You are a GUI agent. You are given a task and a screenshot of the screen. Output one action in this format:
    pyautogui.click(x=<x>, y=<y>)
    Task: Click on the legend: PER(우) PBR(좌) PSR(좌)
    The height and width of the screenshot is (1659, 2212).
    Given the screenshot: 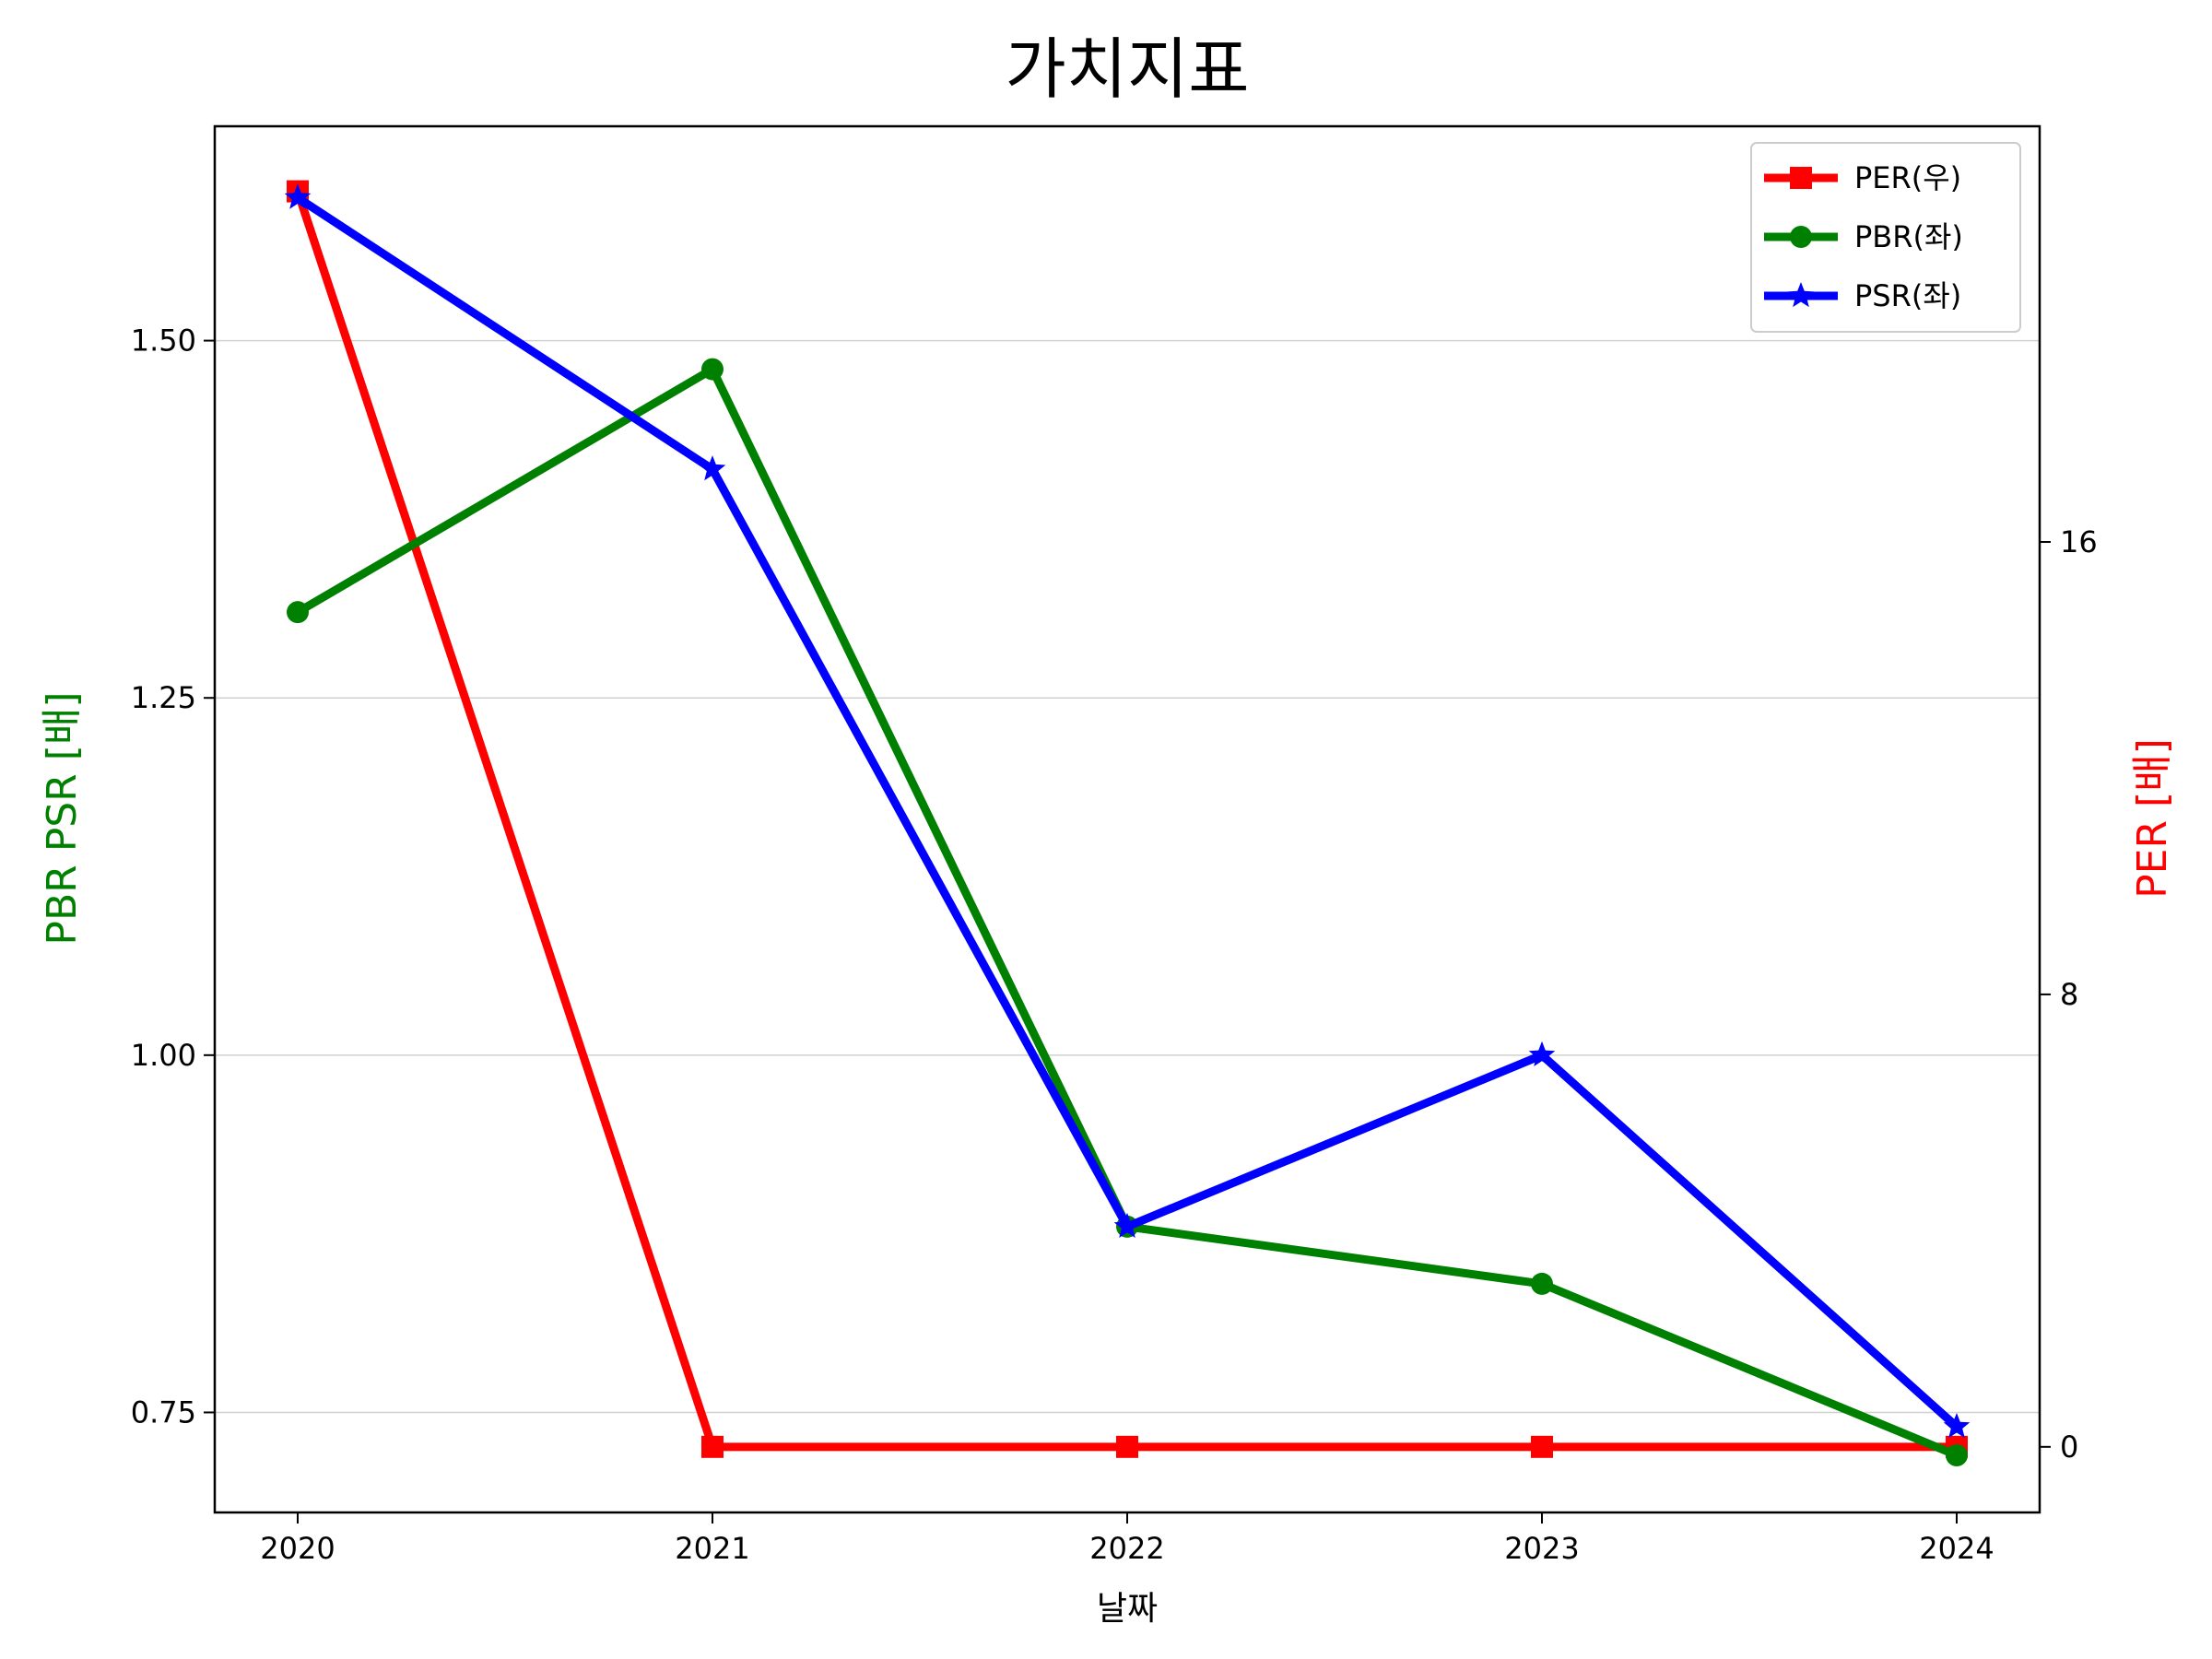 What is the action you would take?
    pyautogui.click(x=1885, y=237)
    